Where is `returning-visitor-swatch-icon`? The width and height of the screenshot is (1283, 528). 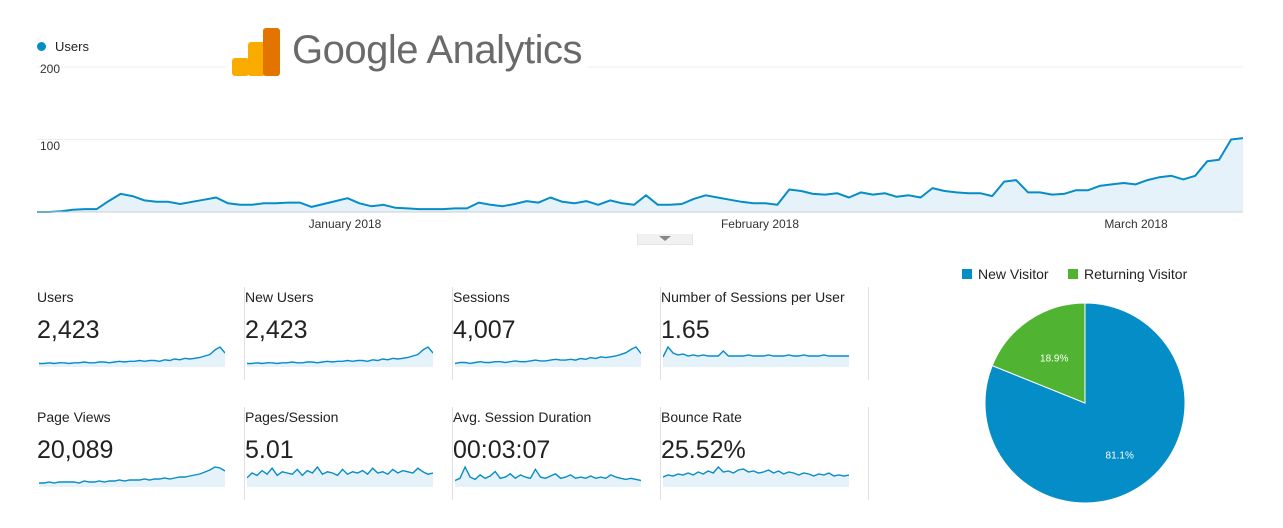
returning-visitor-swatch-icon is located at coordinates (1073, 274).